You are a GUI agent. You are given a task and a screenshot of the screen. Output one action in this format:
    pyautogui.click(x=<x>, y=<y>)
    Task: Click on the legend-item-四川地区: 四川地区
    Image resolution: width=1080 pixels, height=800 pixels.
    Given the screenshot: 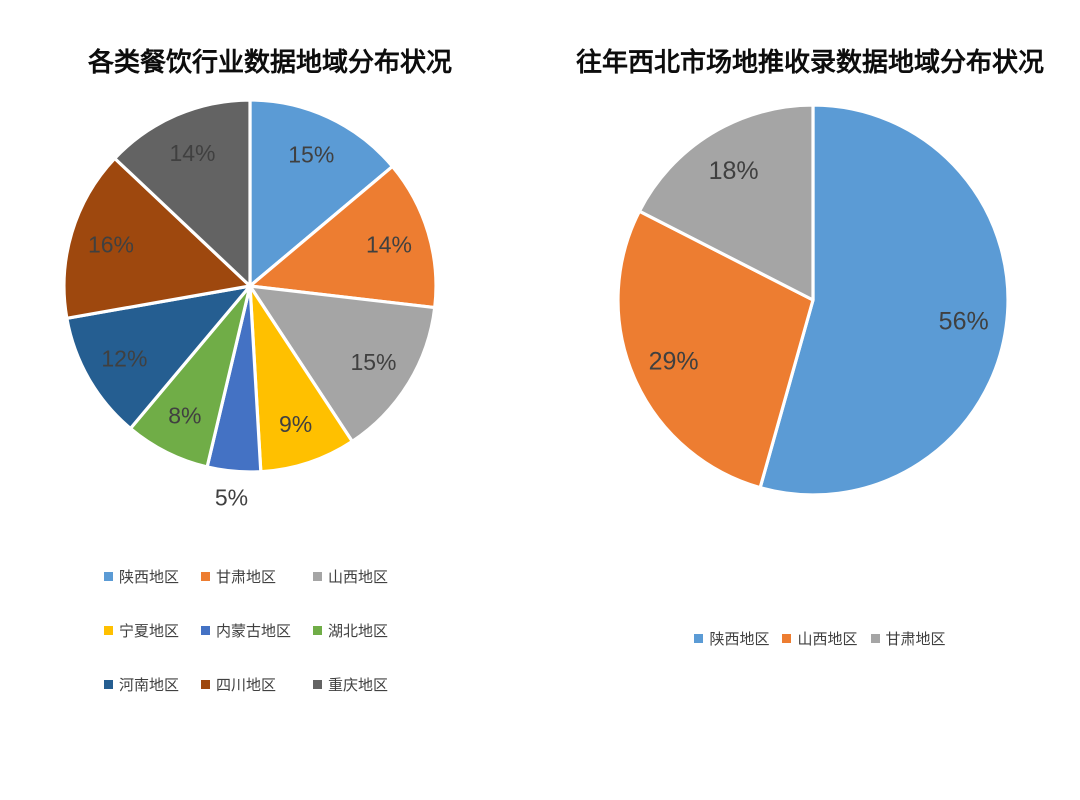 What is the action you would take?
    pyautogui.click(x=238, y=684)
    